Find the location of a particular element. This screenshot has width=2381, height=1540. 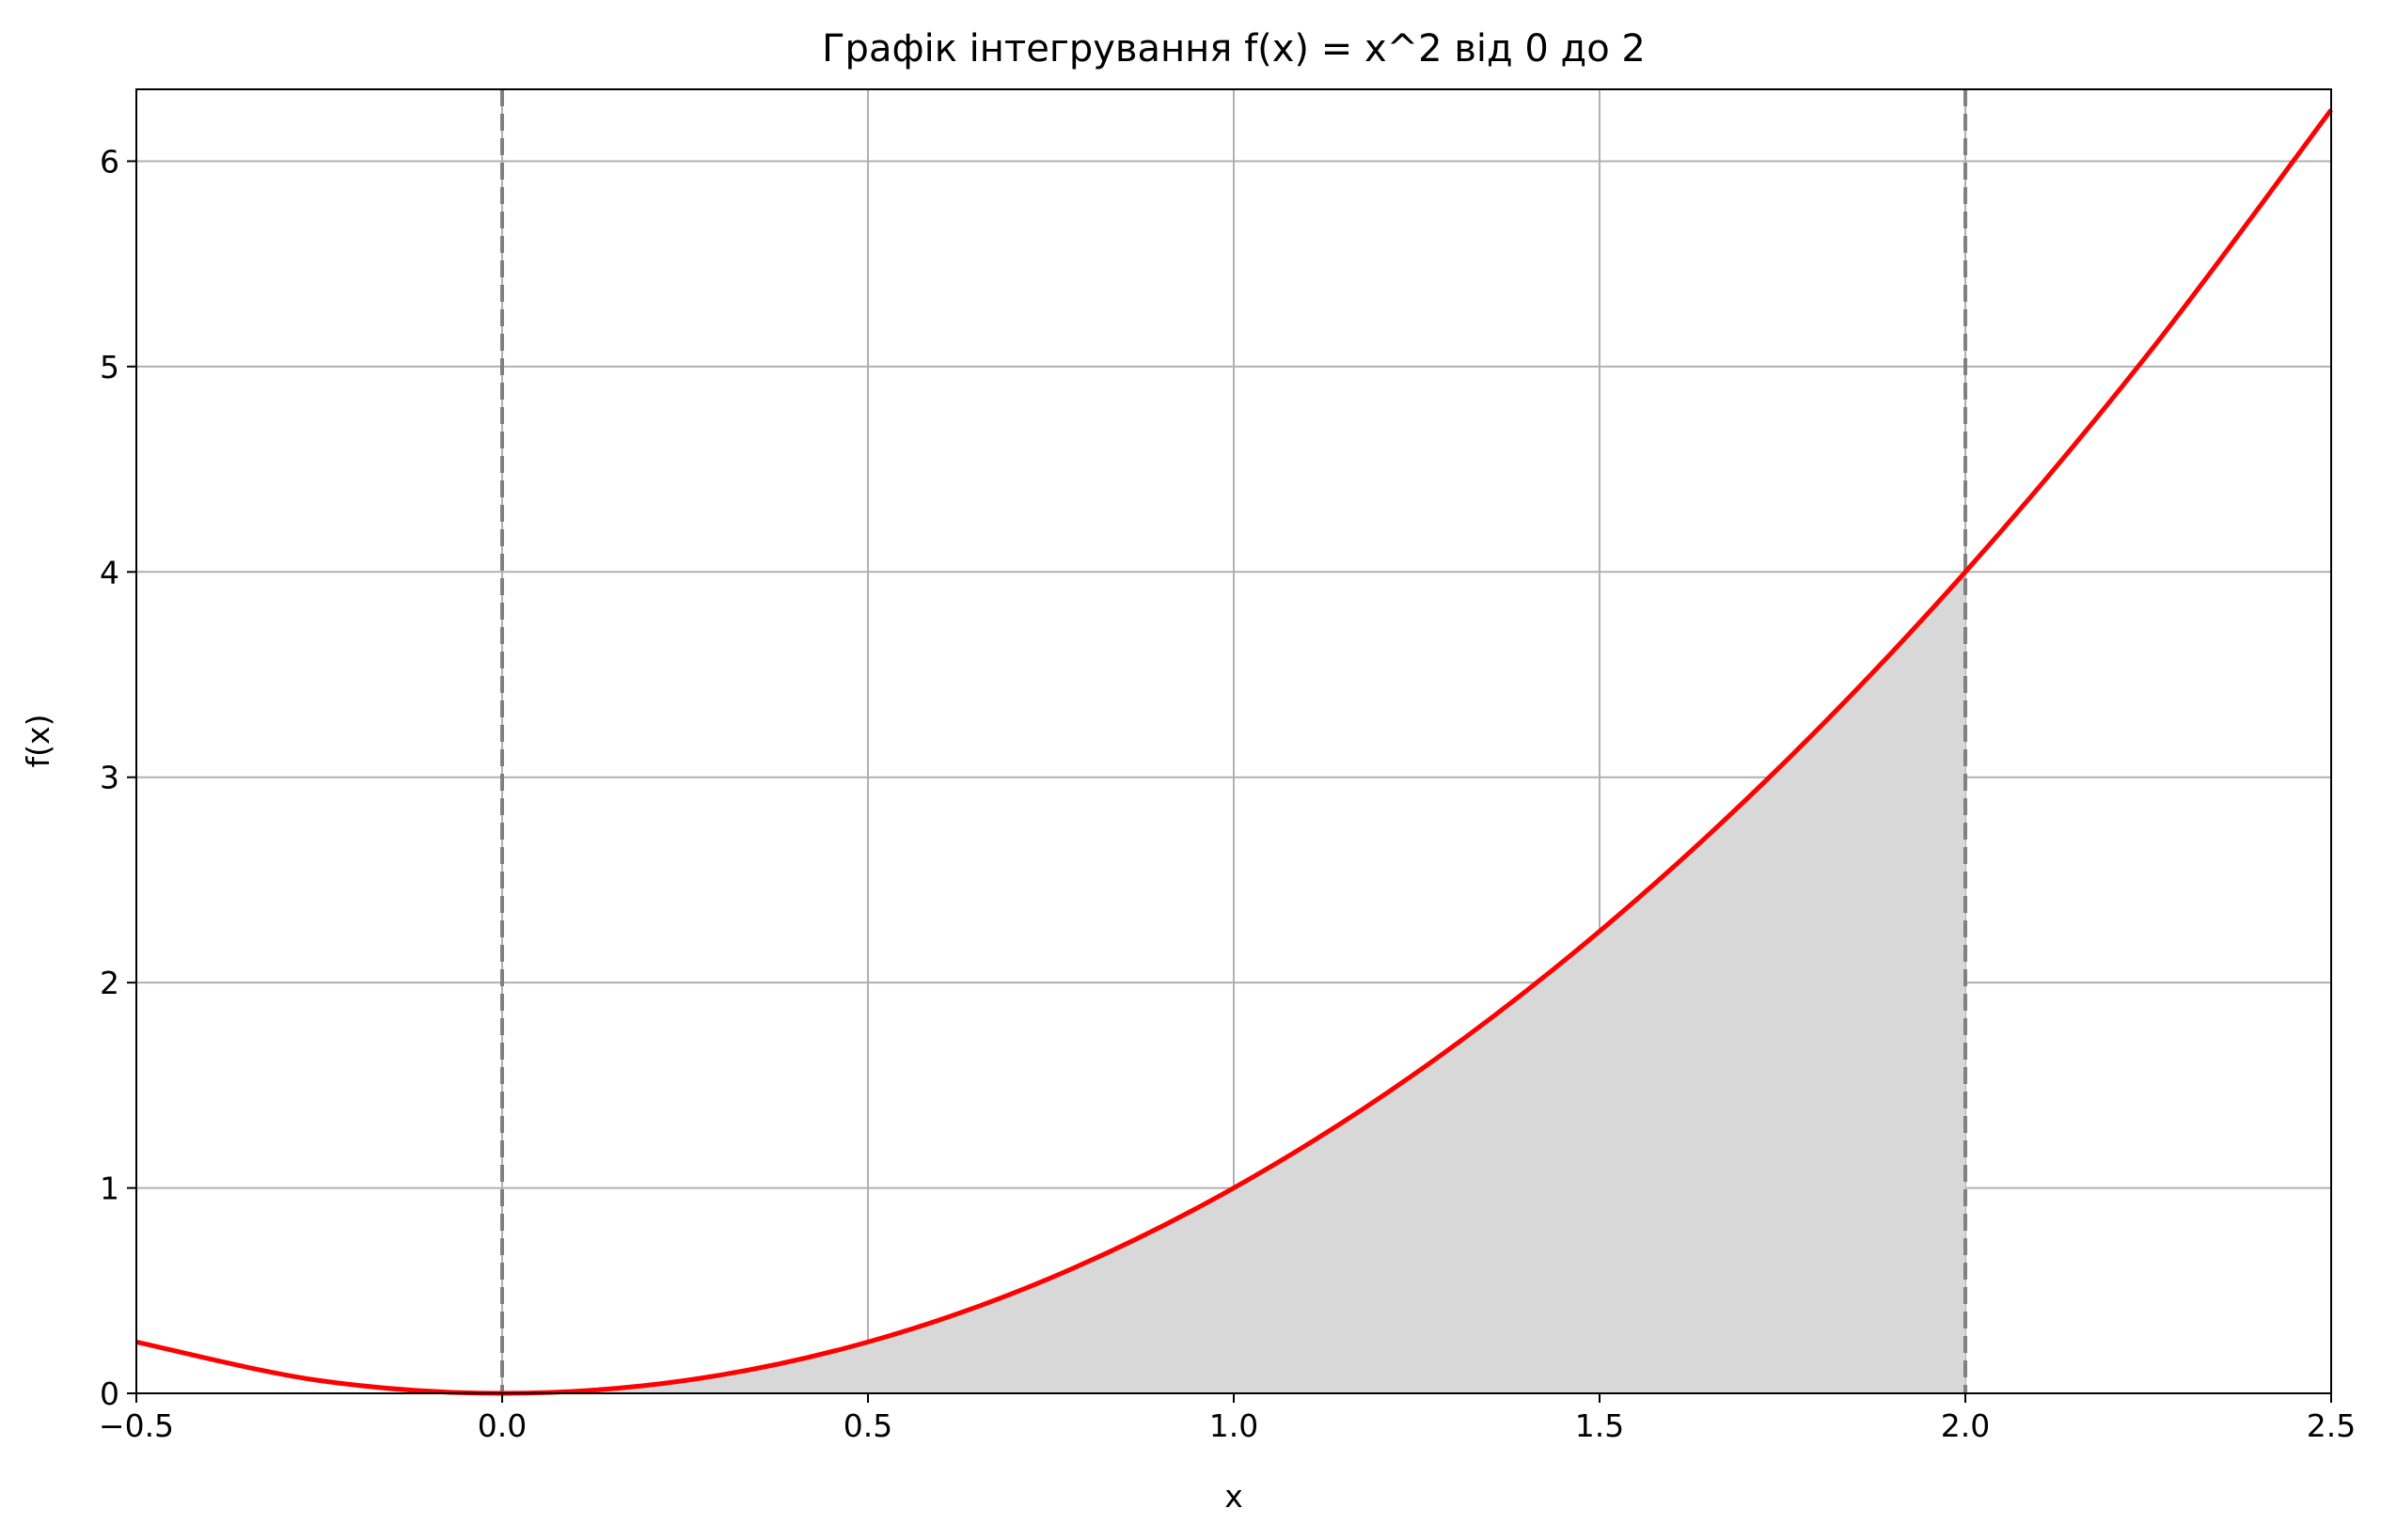

x-tick-label: 0.5 is located at coordinates (868, 1425).